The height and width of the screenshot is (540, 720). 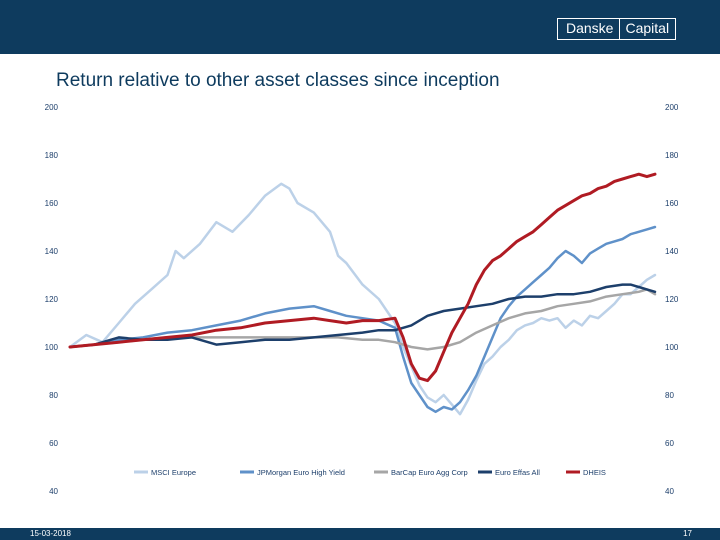 What do you see at coordinates (672, 347) in the screenshot?
I see `y-tick-label-right: 100` at bounding box center [672, 347].